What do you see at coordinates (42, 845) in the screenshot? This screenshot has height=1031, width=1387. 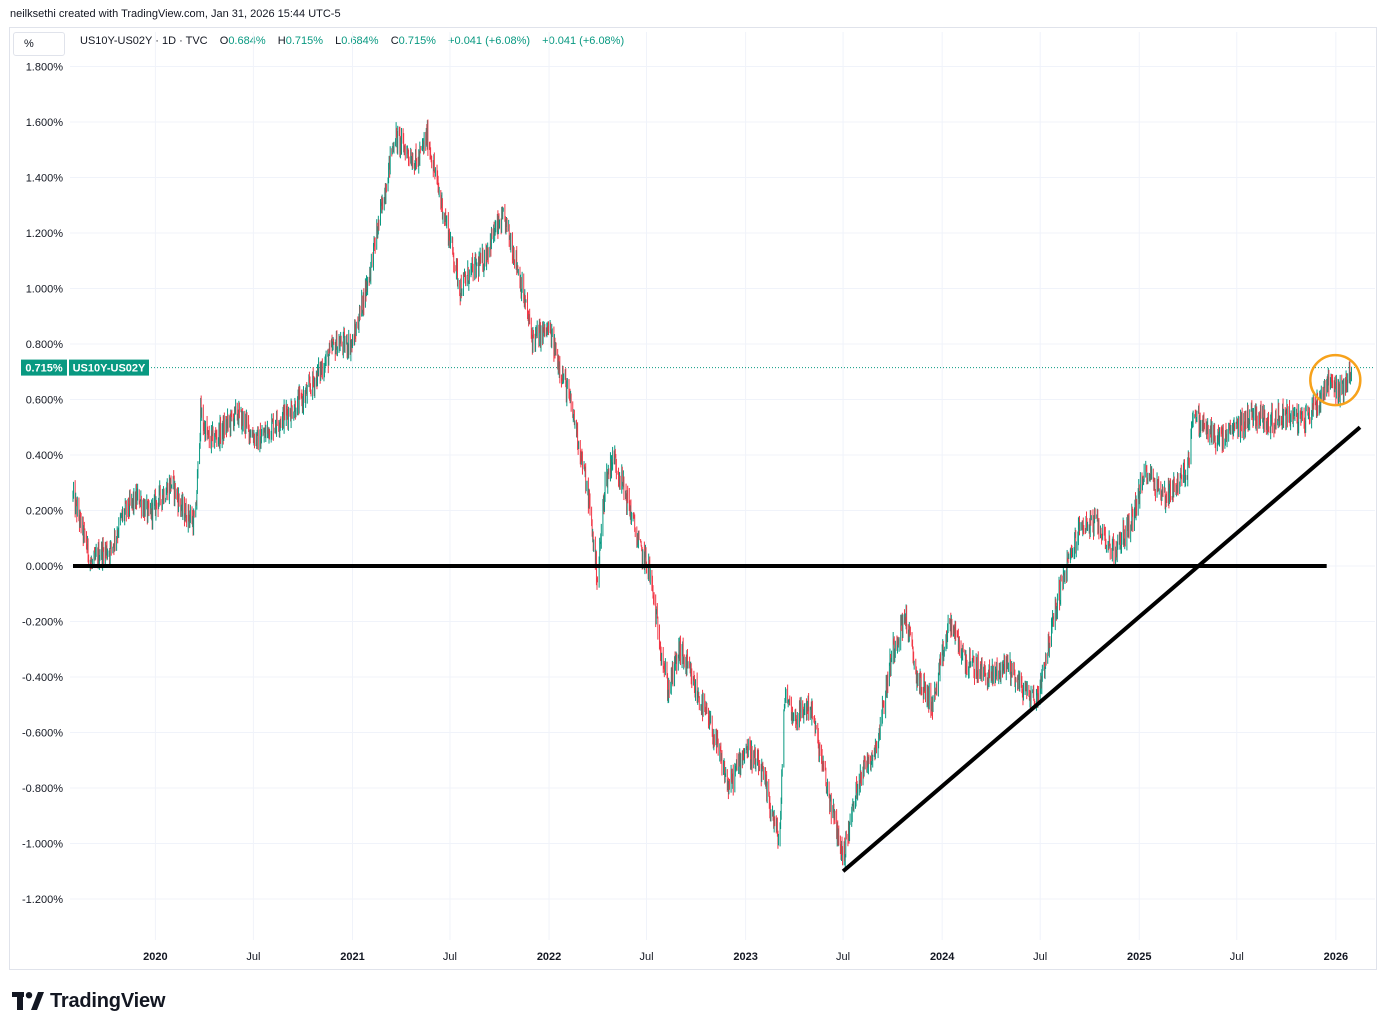 I see `y-tick-label: -1.000%` at bounding box center [42, 845].